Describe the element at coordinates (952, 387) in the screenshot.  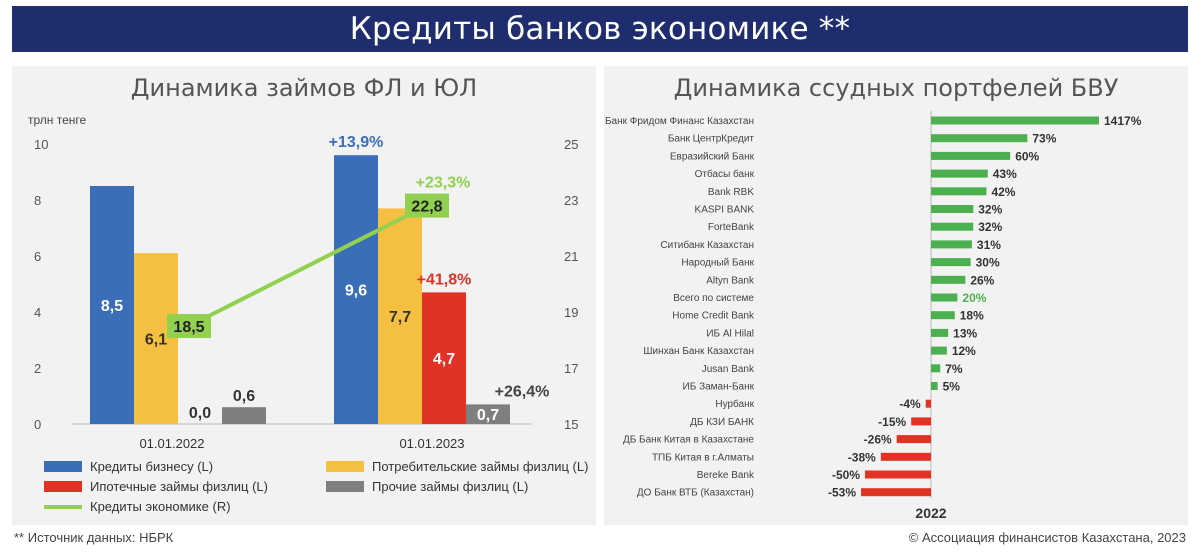
I see `portfolio-value-label: 5%` at that location.